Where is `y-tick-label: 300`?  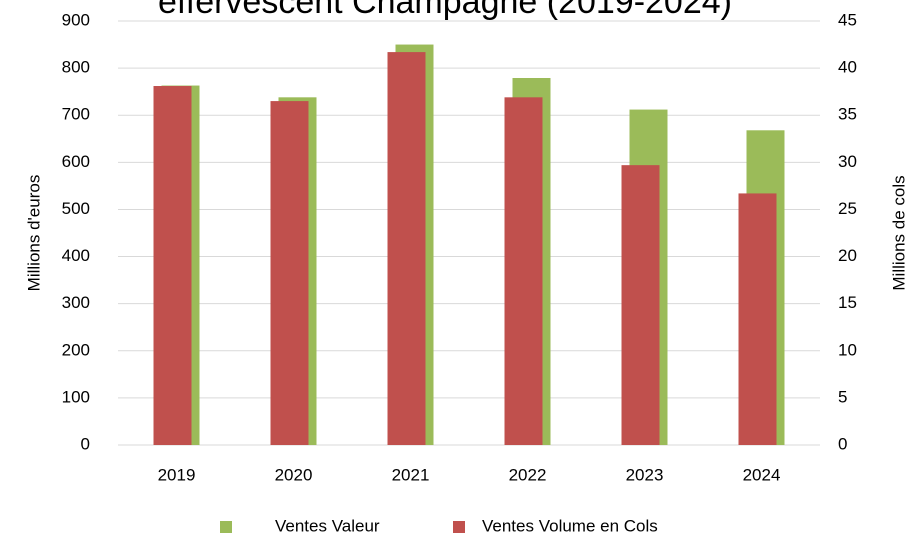 y-tick-label: 300 is located at coordinates (76, 302).